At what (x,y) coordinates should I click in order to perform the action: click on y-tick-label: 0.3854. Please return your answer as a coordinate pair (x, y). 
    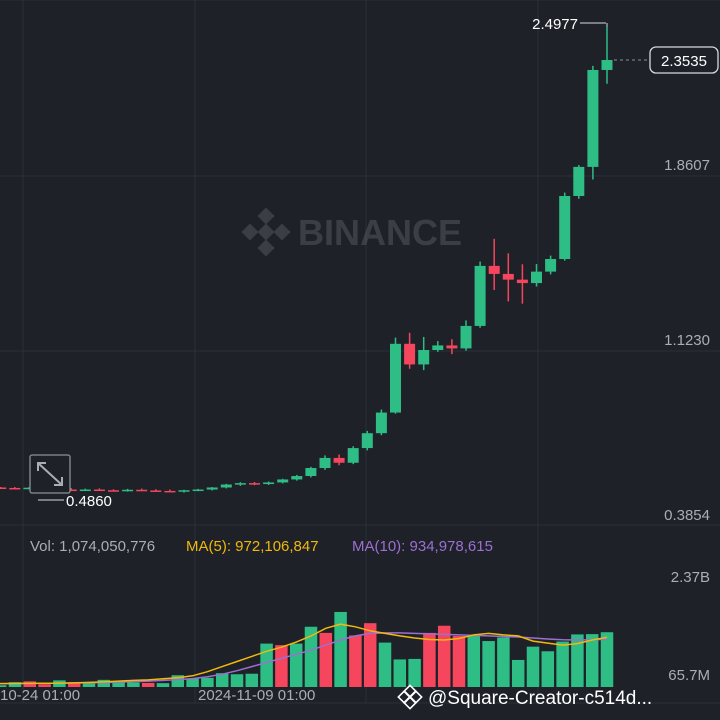
    Looking at the image, I should click on (687, 515).